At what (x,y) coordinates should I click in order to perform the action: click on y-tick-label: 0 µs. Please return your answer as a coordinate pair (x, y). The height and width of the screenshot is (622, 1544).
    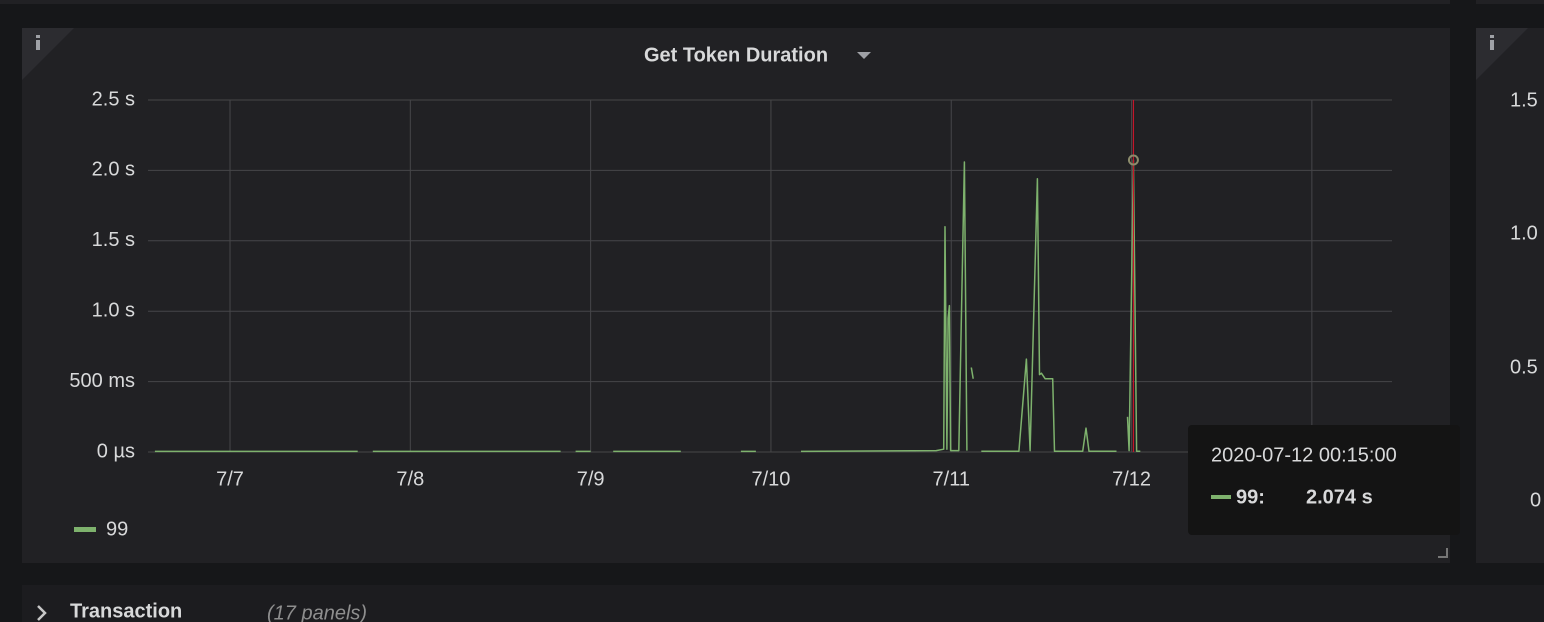
    Looking at the image, I should click on (116, 451).